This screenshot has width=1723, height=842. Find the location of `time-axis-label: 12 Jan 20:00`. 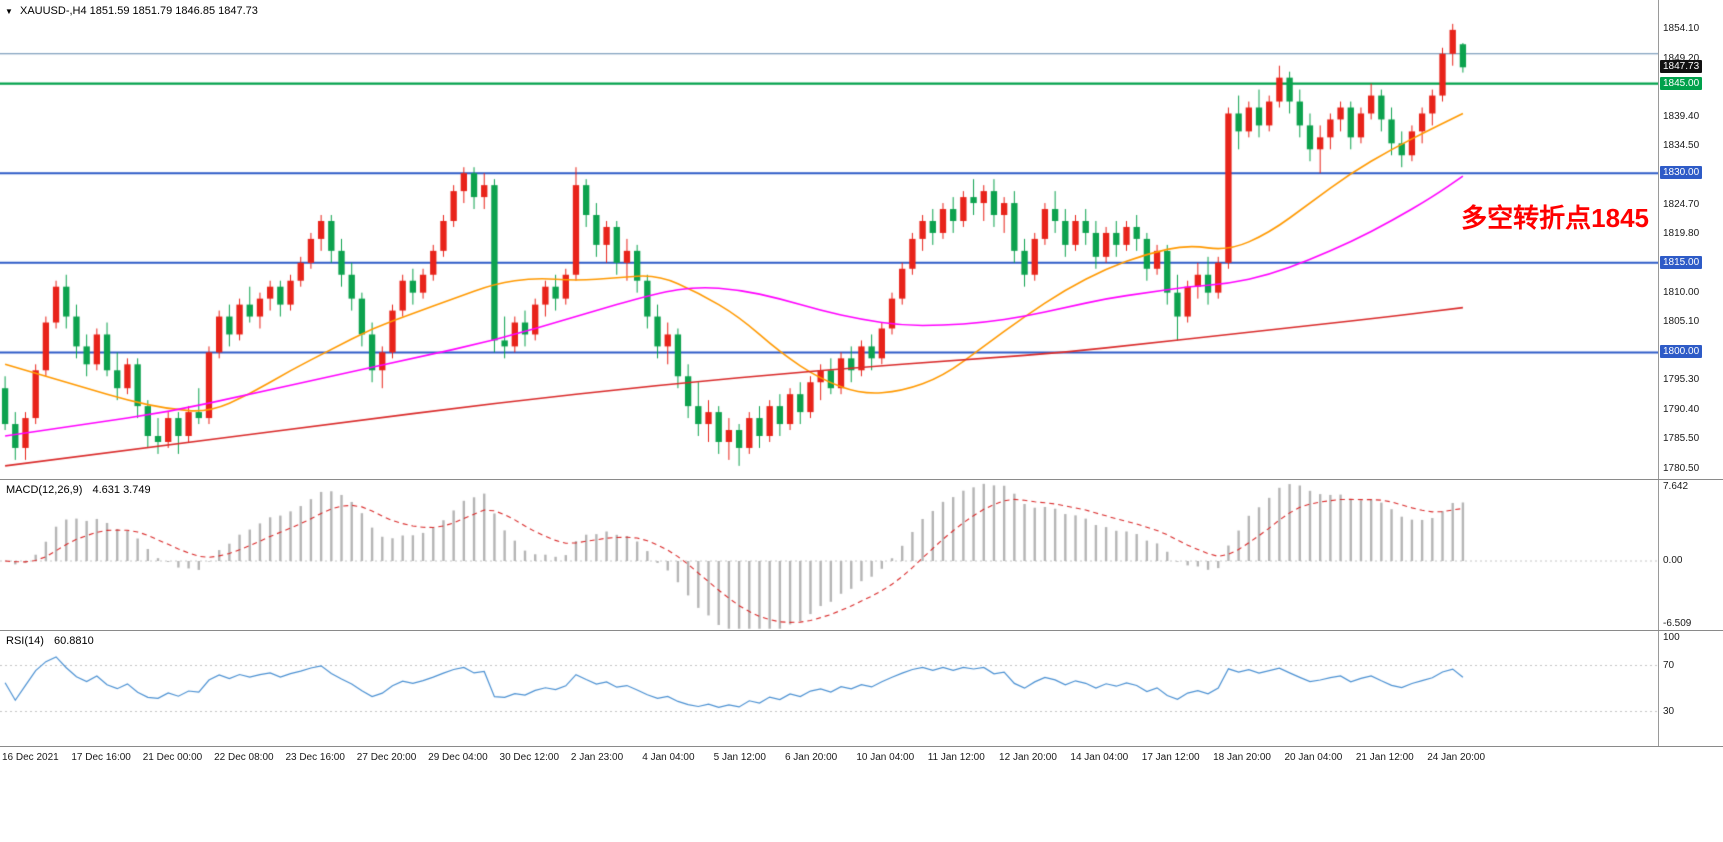

time-axis-label: 12 Jan 20:00 is located at coordinates (1028, 757).